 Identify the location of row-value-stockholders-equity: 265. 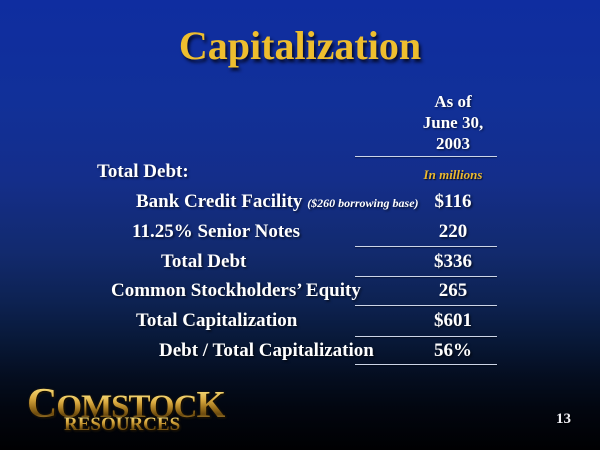
(453, 290).